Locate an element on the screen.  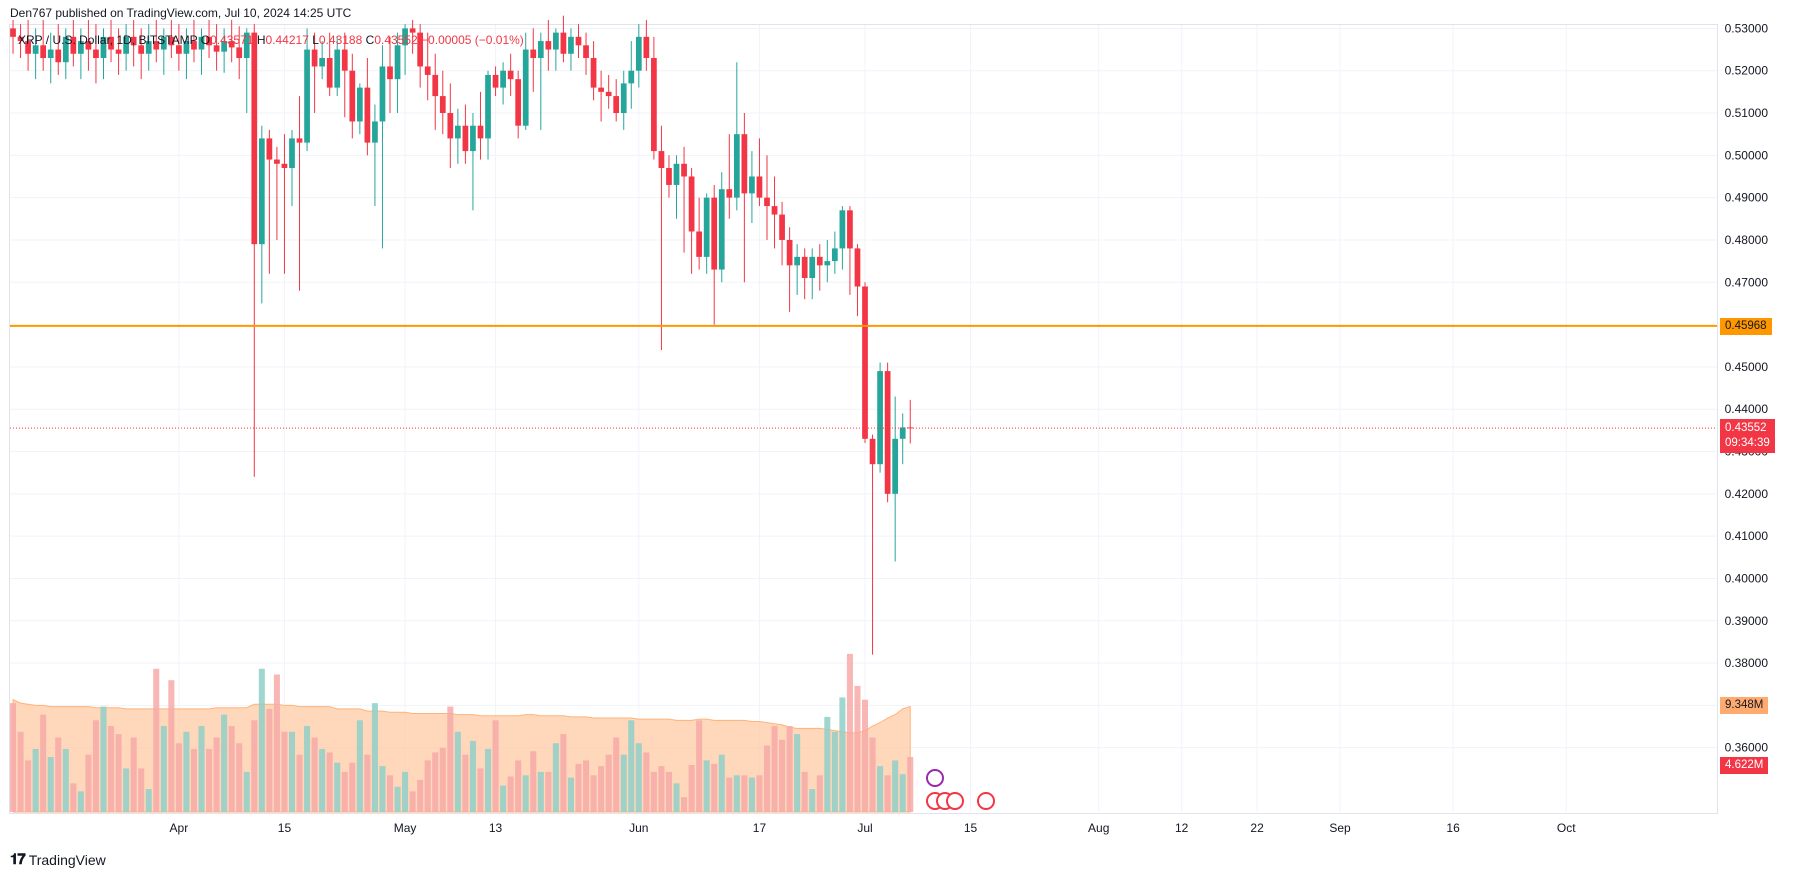
close-value: 0.43552 is located at coordinates (396, 40).